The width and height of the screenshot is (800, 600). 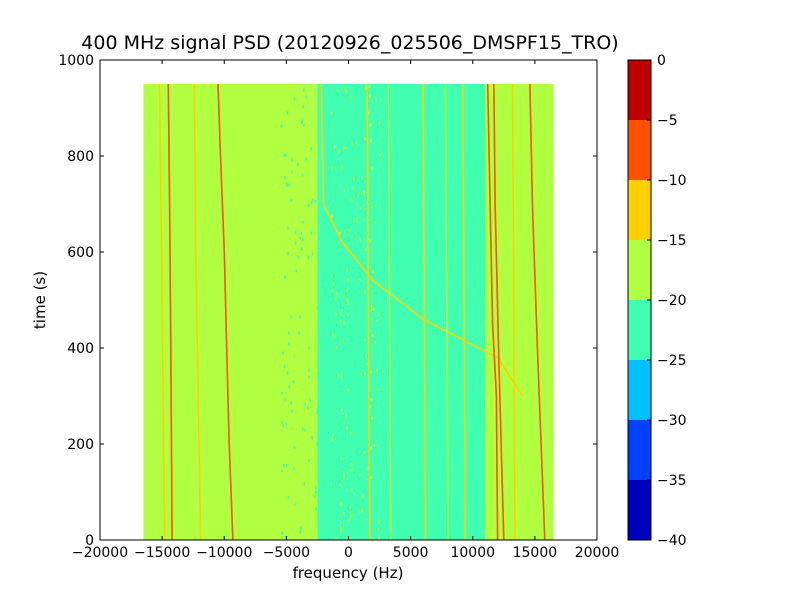 What do you see at coordinates (80, 445) in the screenshot?
I see `y-tick-label: 200` at bounding box center [80, 445].